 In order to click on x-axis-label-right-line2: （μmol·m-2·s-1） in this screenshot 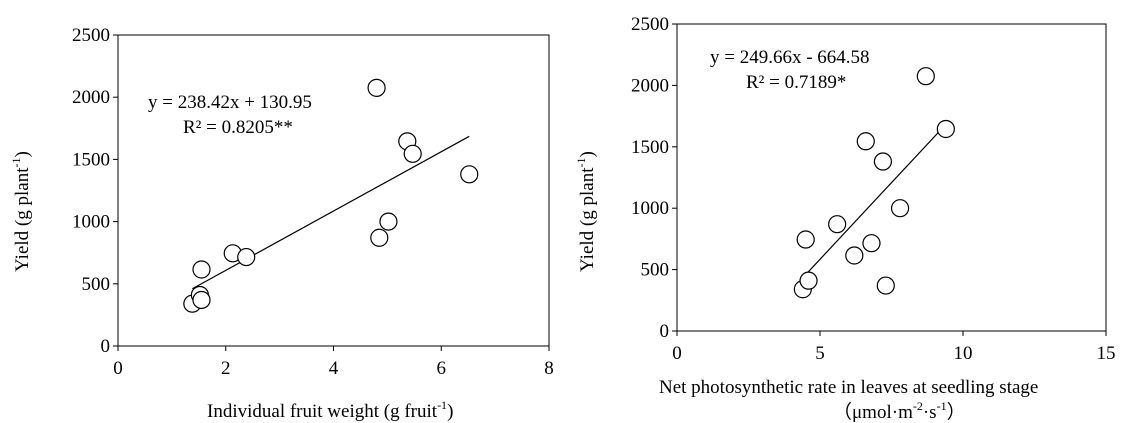, I will do `click(899, 411)`.